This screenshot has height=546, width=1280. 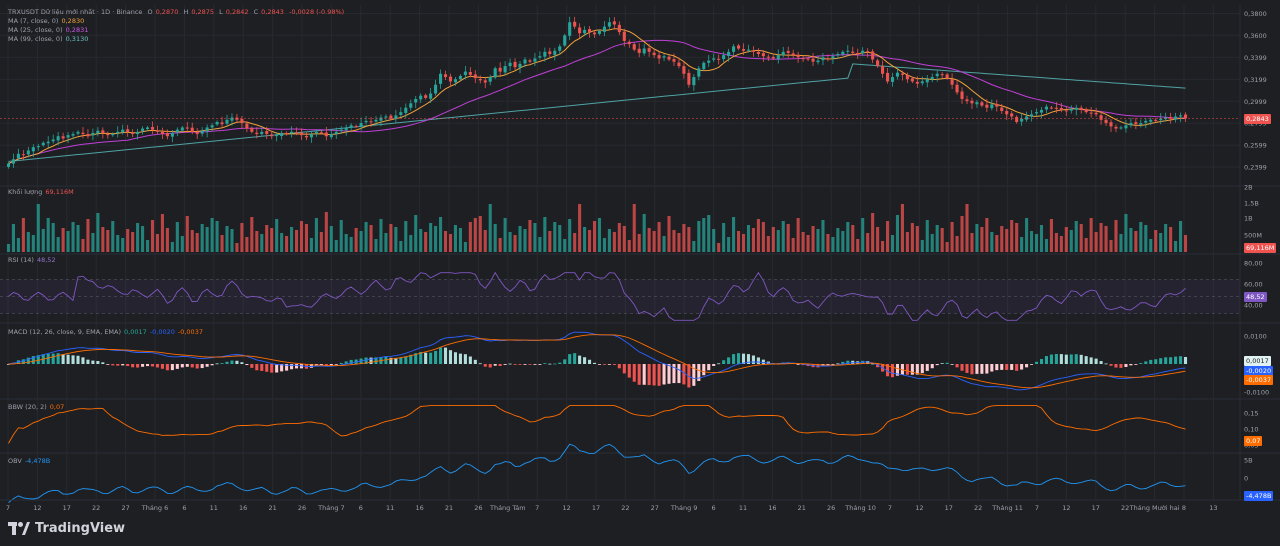 I want to click on time-axis-label: 8, so click(x=1184, y=508).